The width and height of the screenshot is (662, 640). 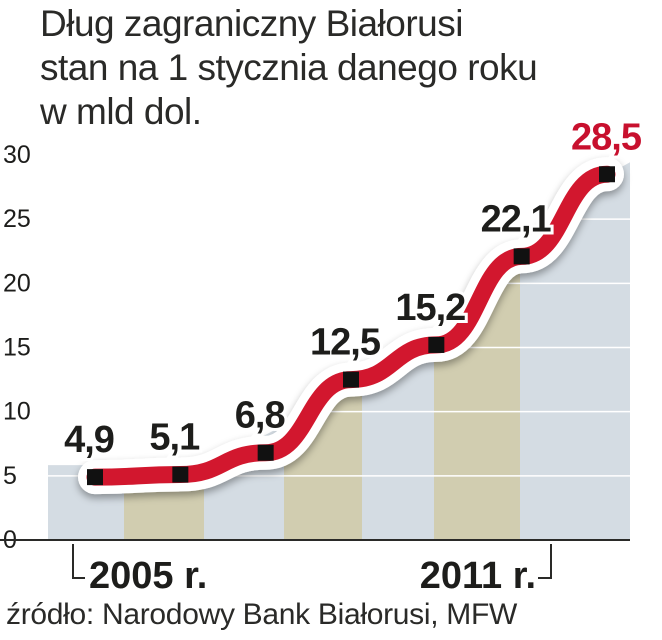 I want to click on data-label: 4,9, so click(x=89, y=440).